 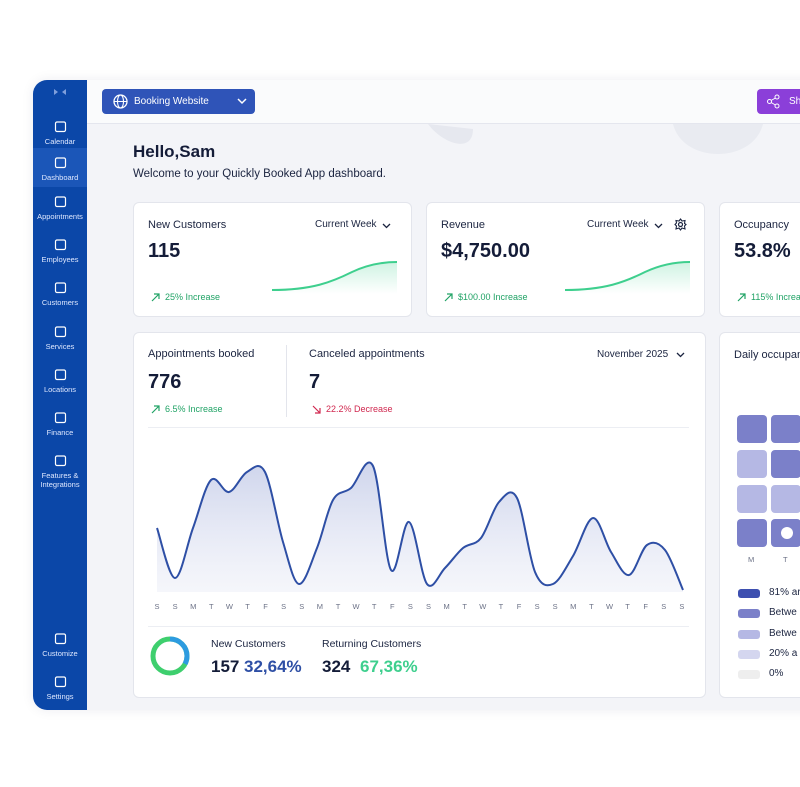 What do you see at coordinates (315, 382) in the screenshot?
I see `canceled-value: 7` at bounding box center [315, 382].